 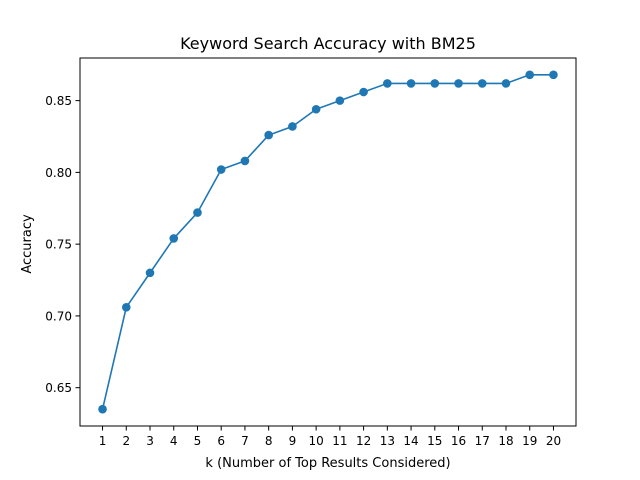 I want to click on x-tick-label: 15, so click(x=434, y=441).